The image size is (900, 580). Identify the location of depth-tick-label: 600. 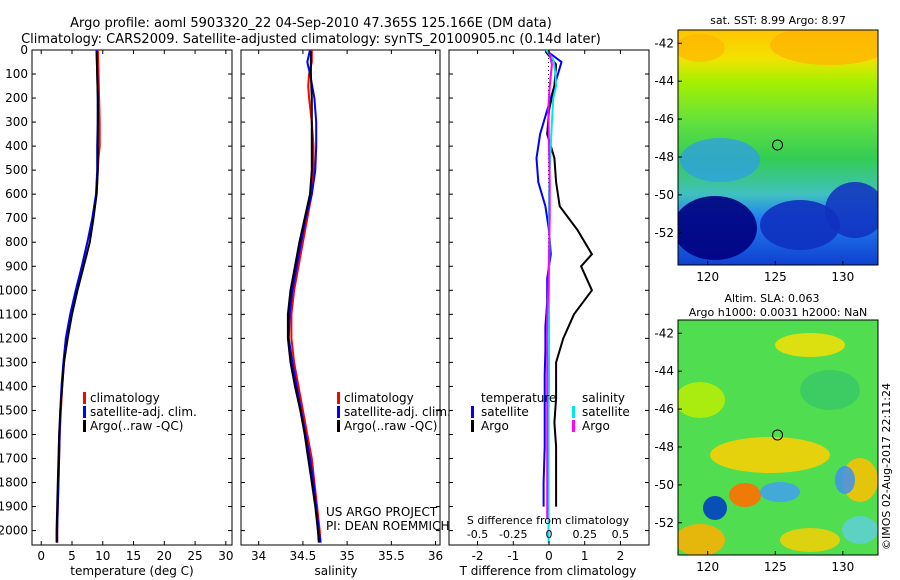
(16, 194).